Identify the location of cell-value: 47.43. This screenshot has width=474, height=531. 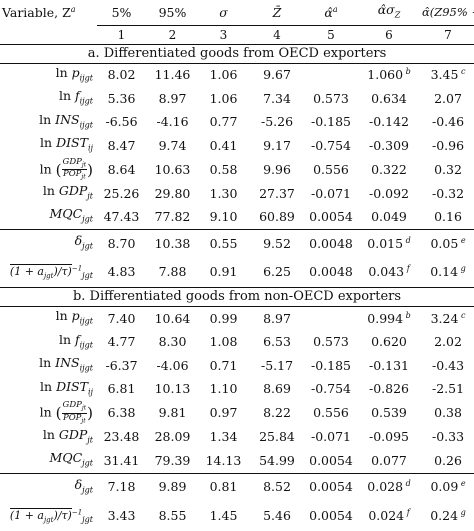
(121, 217).